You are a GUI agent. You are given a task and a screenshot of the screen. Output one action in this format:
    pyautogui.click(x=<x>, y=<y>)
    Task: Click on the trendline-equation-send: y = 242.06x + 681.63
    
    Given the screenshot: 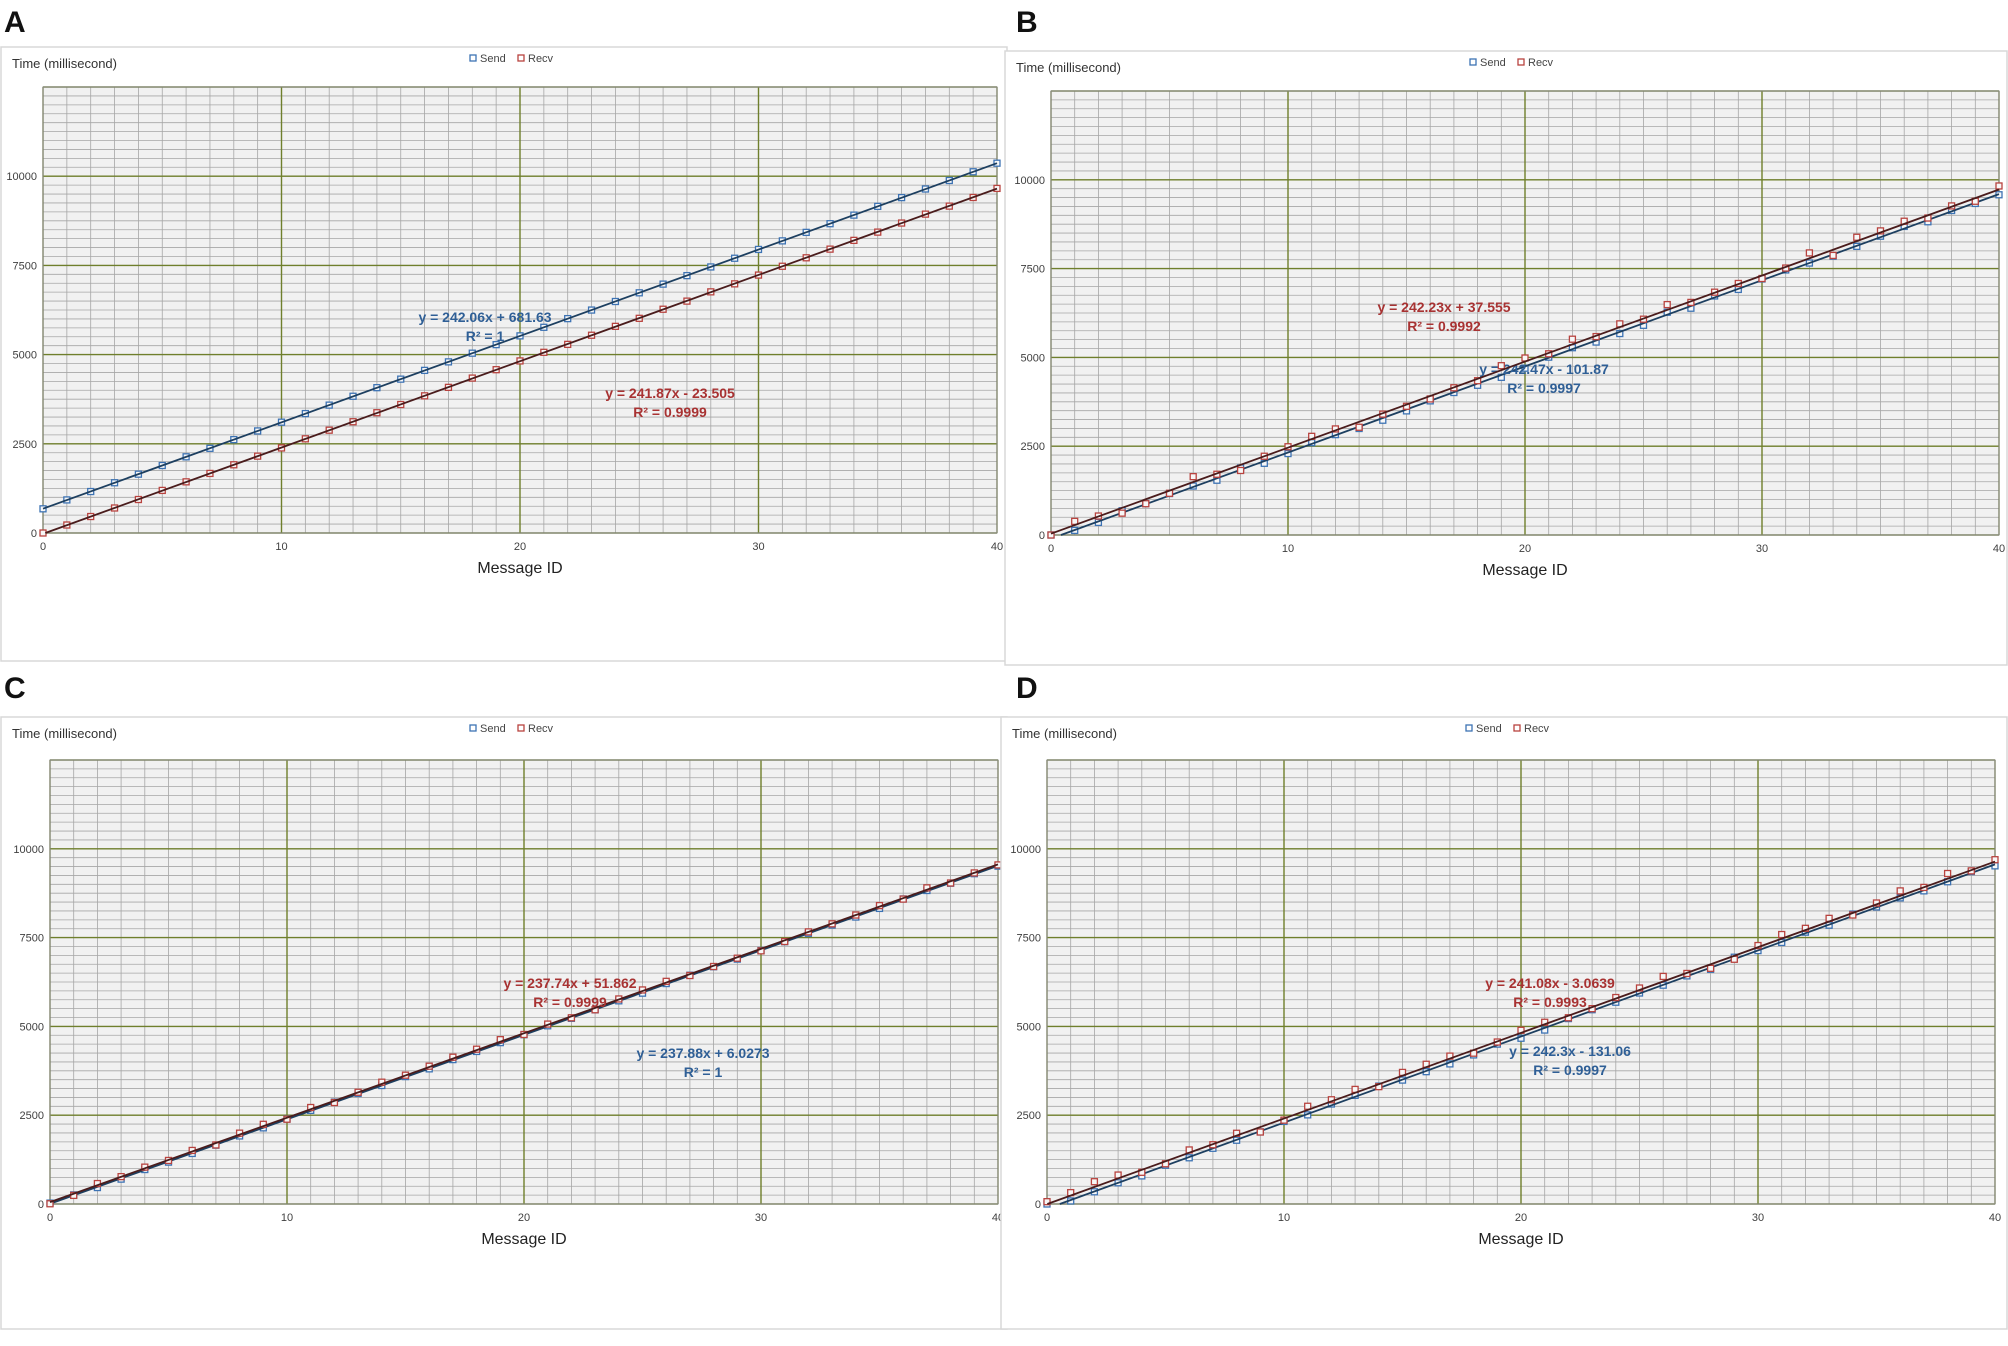 What is the action you would take?
    pyautogui.click(x=484, y=317)
    